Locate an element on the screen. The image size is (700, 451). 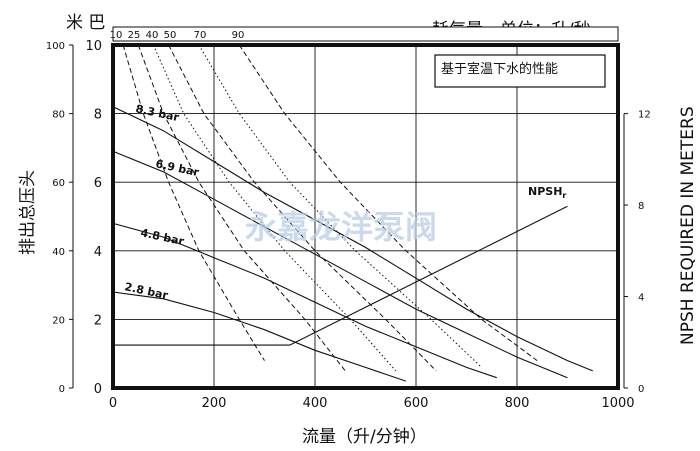
watermark: 永嘉龙洋泵阀 is located at coordinates (341, 227).